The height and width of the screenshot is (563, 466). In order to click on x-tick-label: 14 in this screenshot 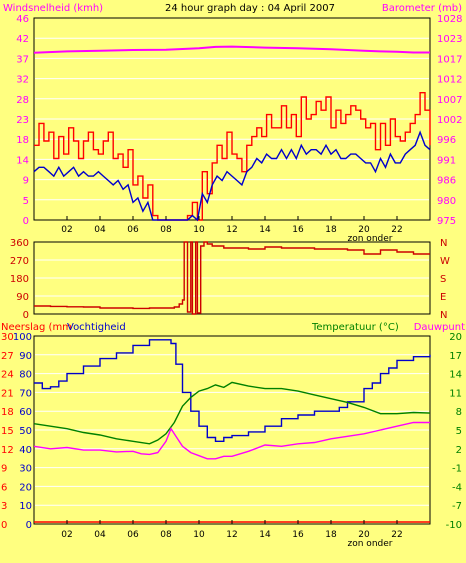, I will do `click(265, 535)`.